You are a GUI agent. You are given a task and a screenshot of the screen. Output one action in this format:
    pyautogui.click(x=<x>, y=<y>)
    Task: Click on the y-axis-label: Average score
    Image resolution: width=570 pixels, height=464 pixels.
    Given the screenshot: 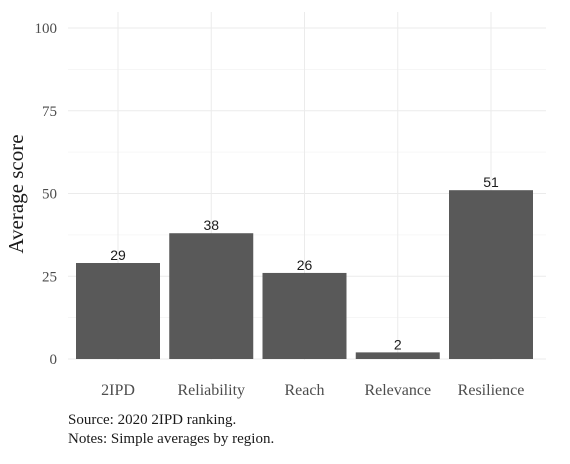 What is the action you would take?
    pyautogui.click(x=16, y=193)
    